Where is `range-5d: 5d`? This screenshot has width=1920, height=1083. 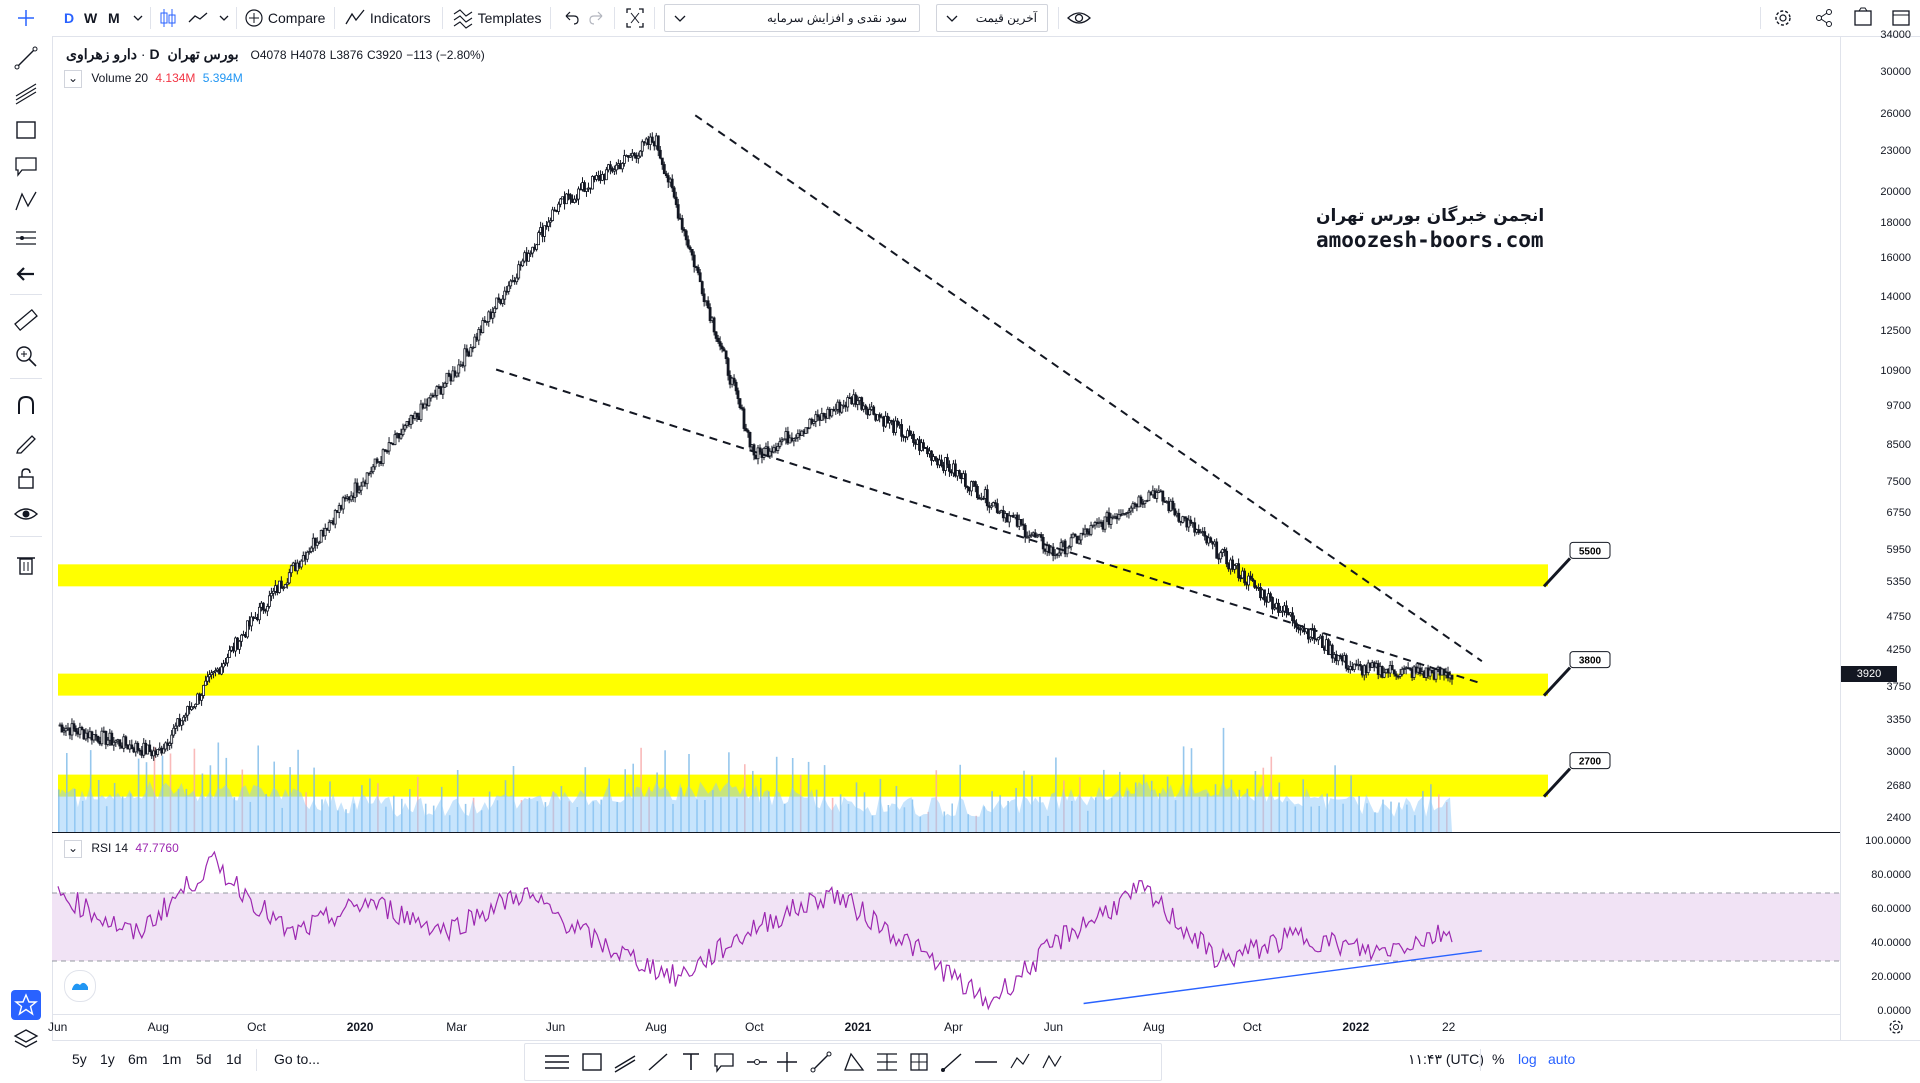
range-5d: 5d is located at coordinates (204, 1059).